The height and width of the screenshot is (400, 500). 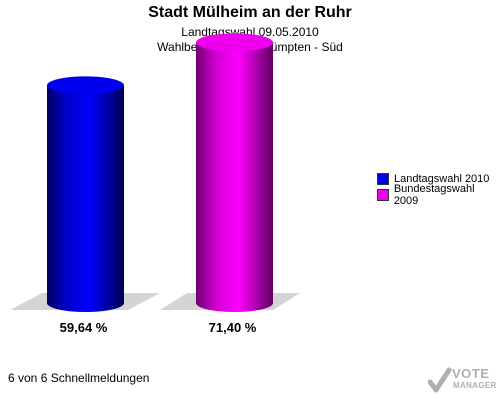 I want to click on vote-manager-logo: VOTE MANAGER, so click(x=462, y=380).